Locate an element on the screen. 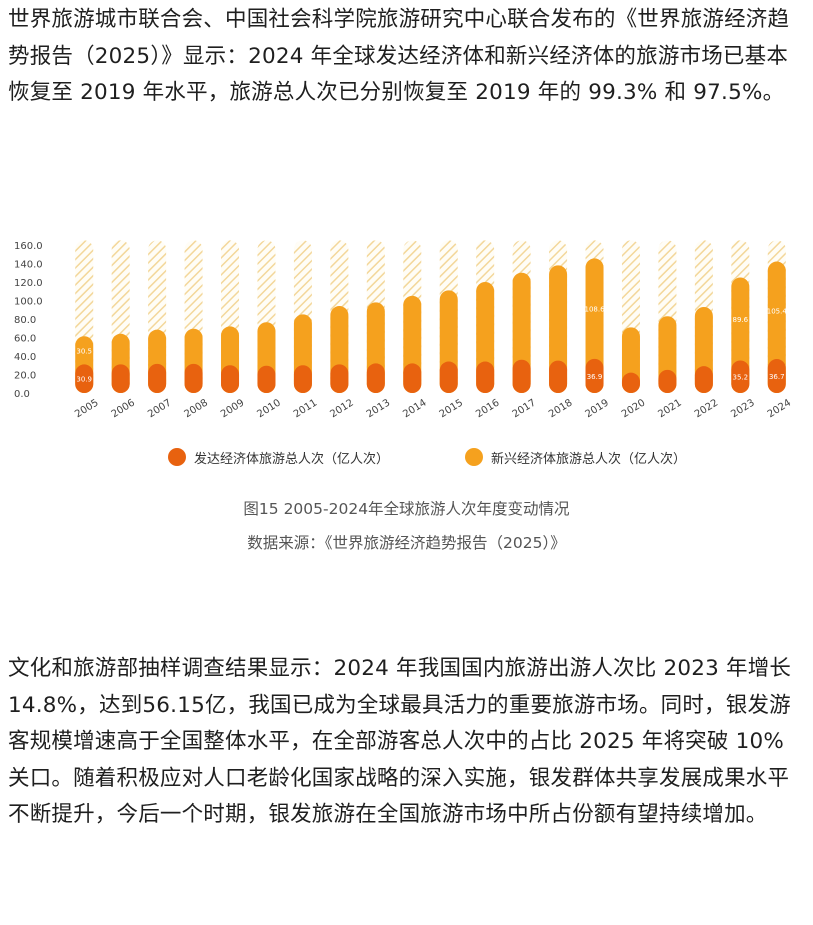  legend-developed-swatch is located at coordinates (177, 457).